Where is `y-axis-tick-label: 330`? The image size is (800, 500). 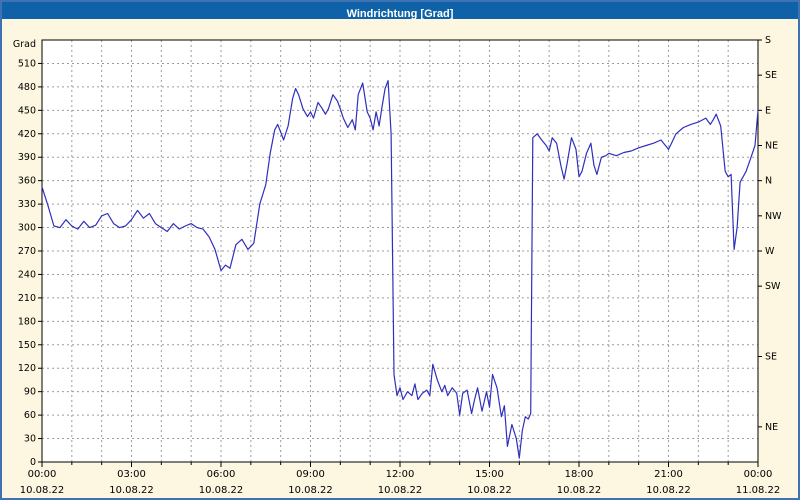 y-axis-tick-label: 330 is located at coordinates (27, 204).